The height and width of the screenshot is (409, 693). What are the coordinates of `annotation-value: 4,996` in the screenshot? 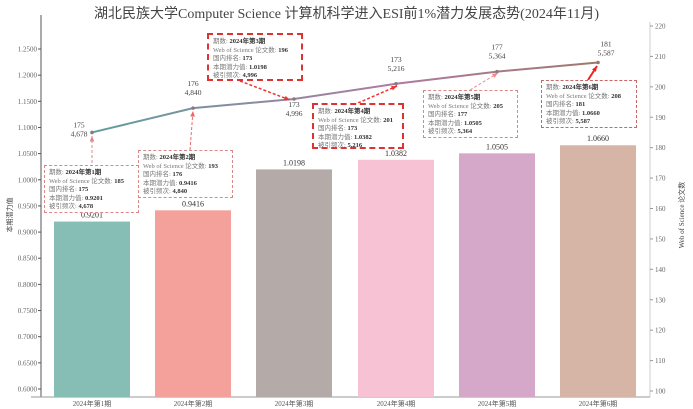 It's located at (250, 76).